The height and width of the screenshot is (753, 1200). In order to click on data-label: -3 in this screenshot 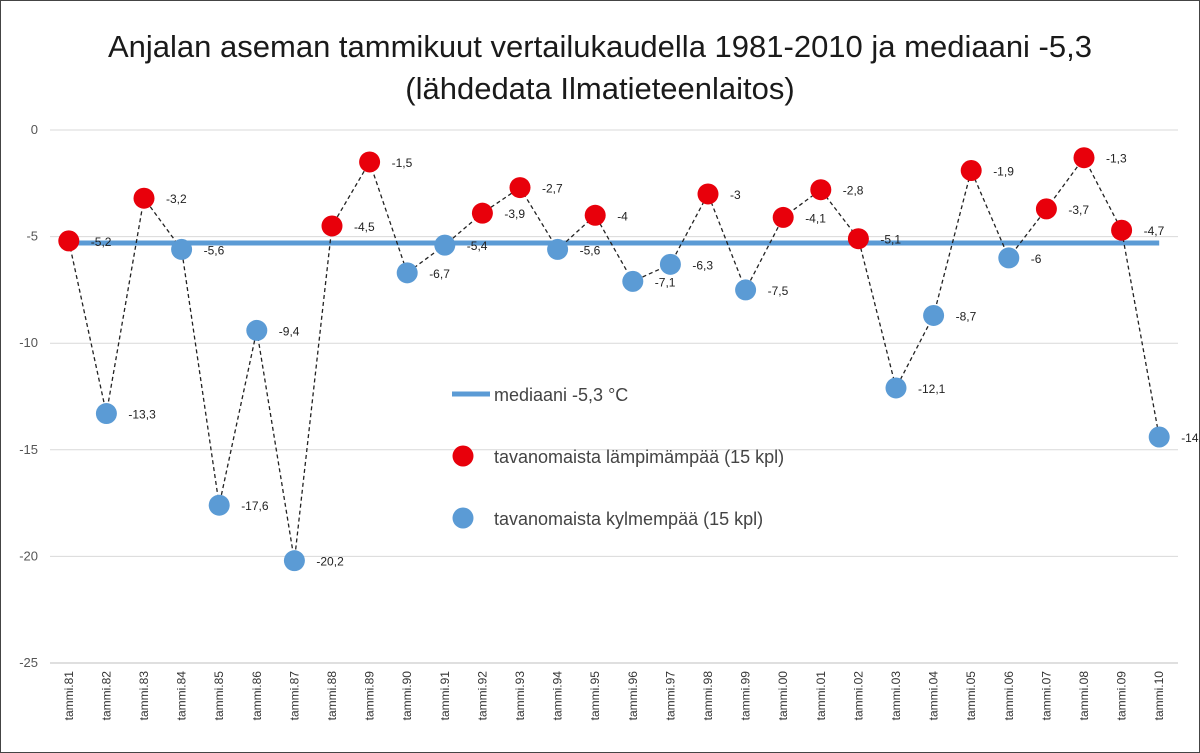, I will do `click(735, 195)`.